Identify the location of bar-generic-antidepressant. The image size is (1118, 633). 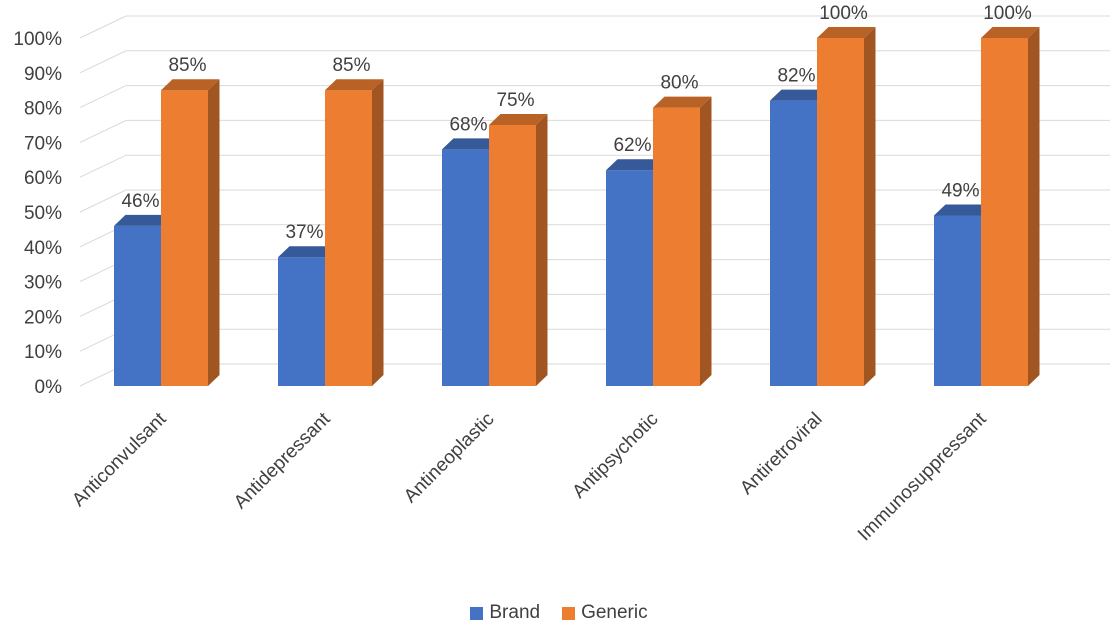
(354, 232).